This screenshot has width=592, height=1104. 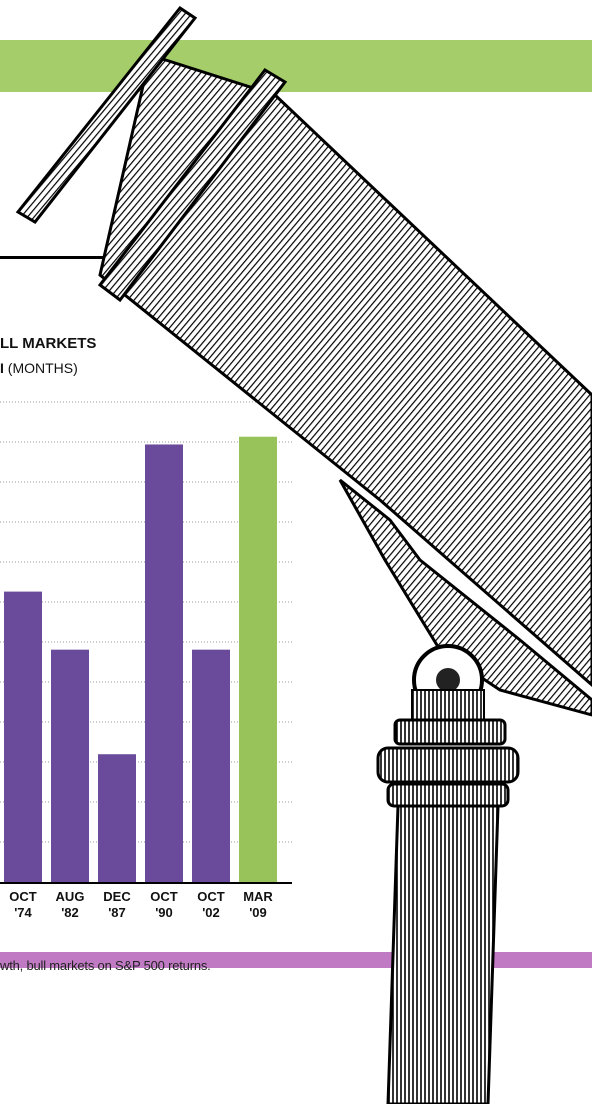 I want to click on stand-column, so click(x=443, y=954).